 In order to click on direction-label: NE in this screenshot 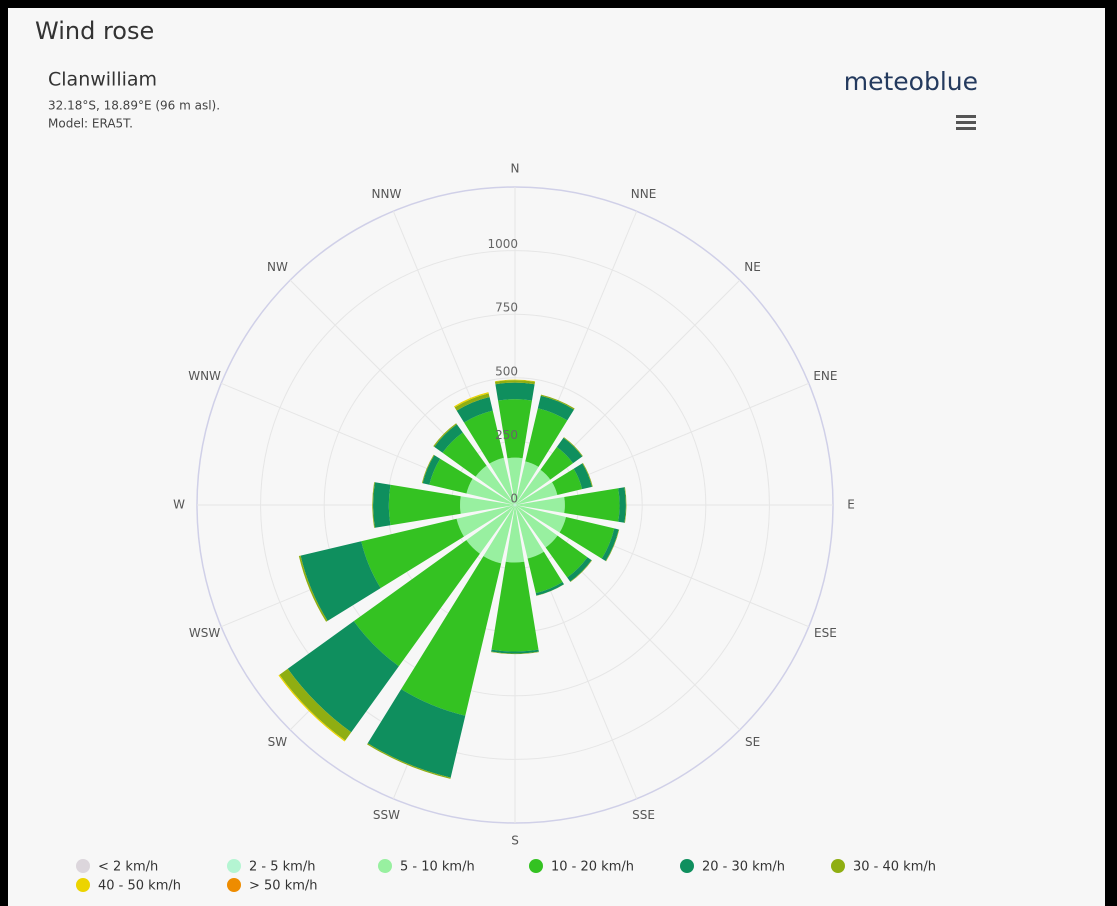, I will do `click(752, 267)`.